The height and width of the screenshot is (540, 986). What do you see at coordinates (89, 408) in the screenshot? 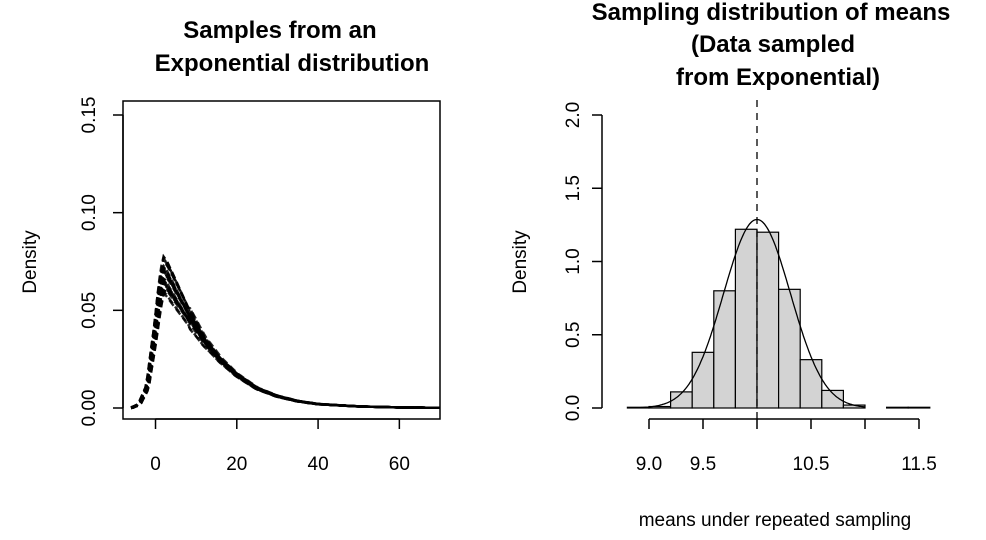
I see `left-y-tick-label: 0.00` at bounding box center [89, 408].